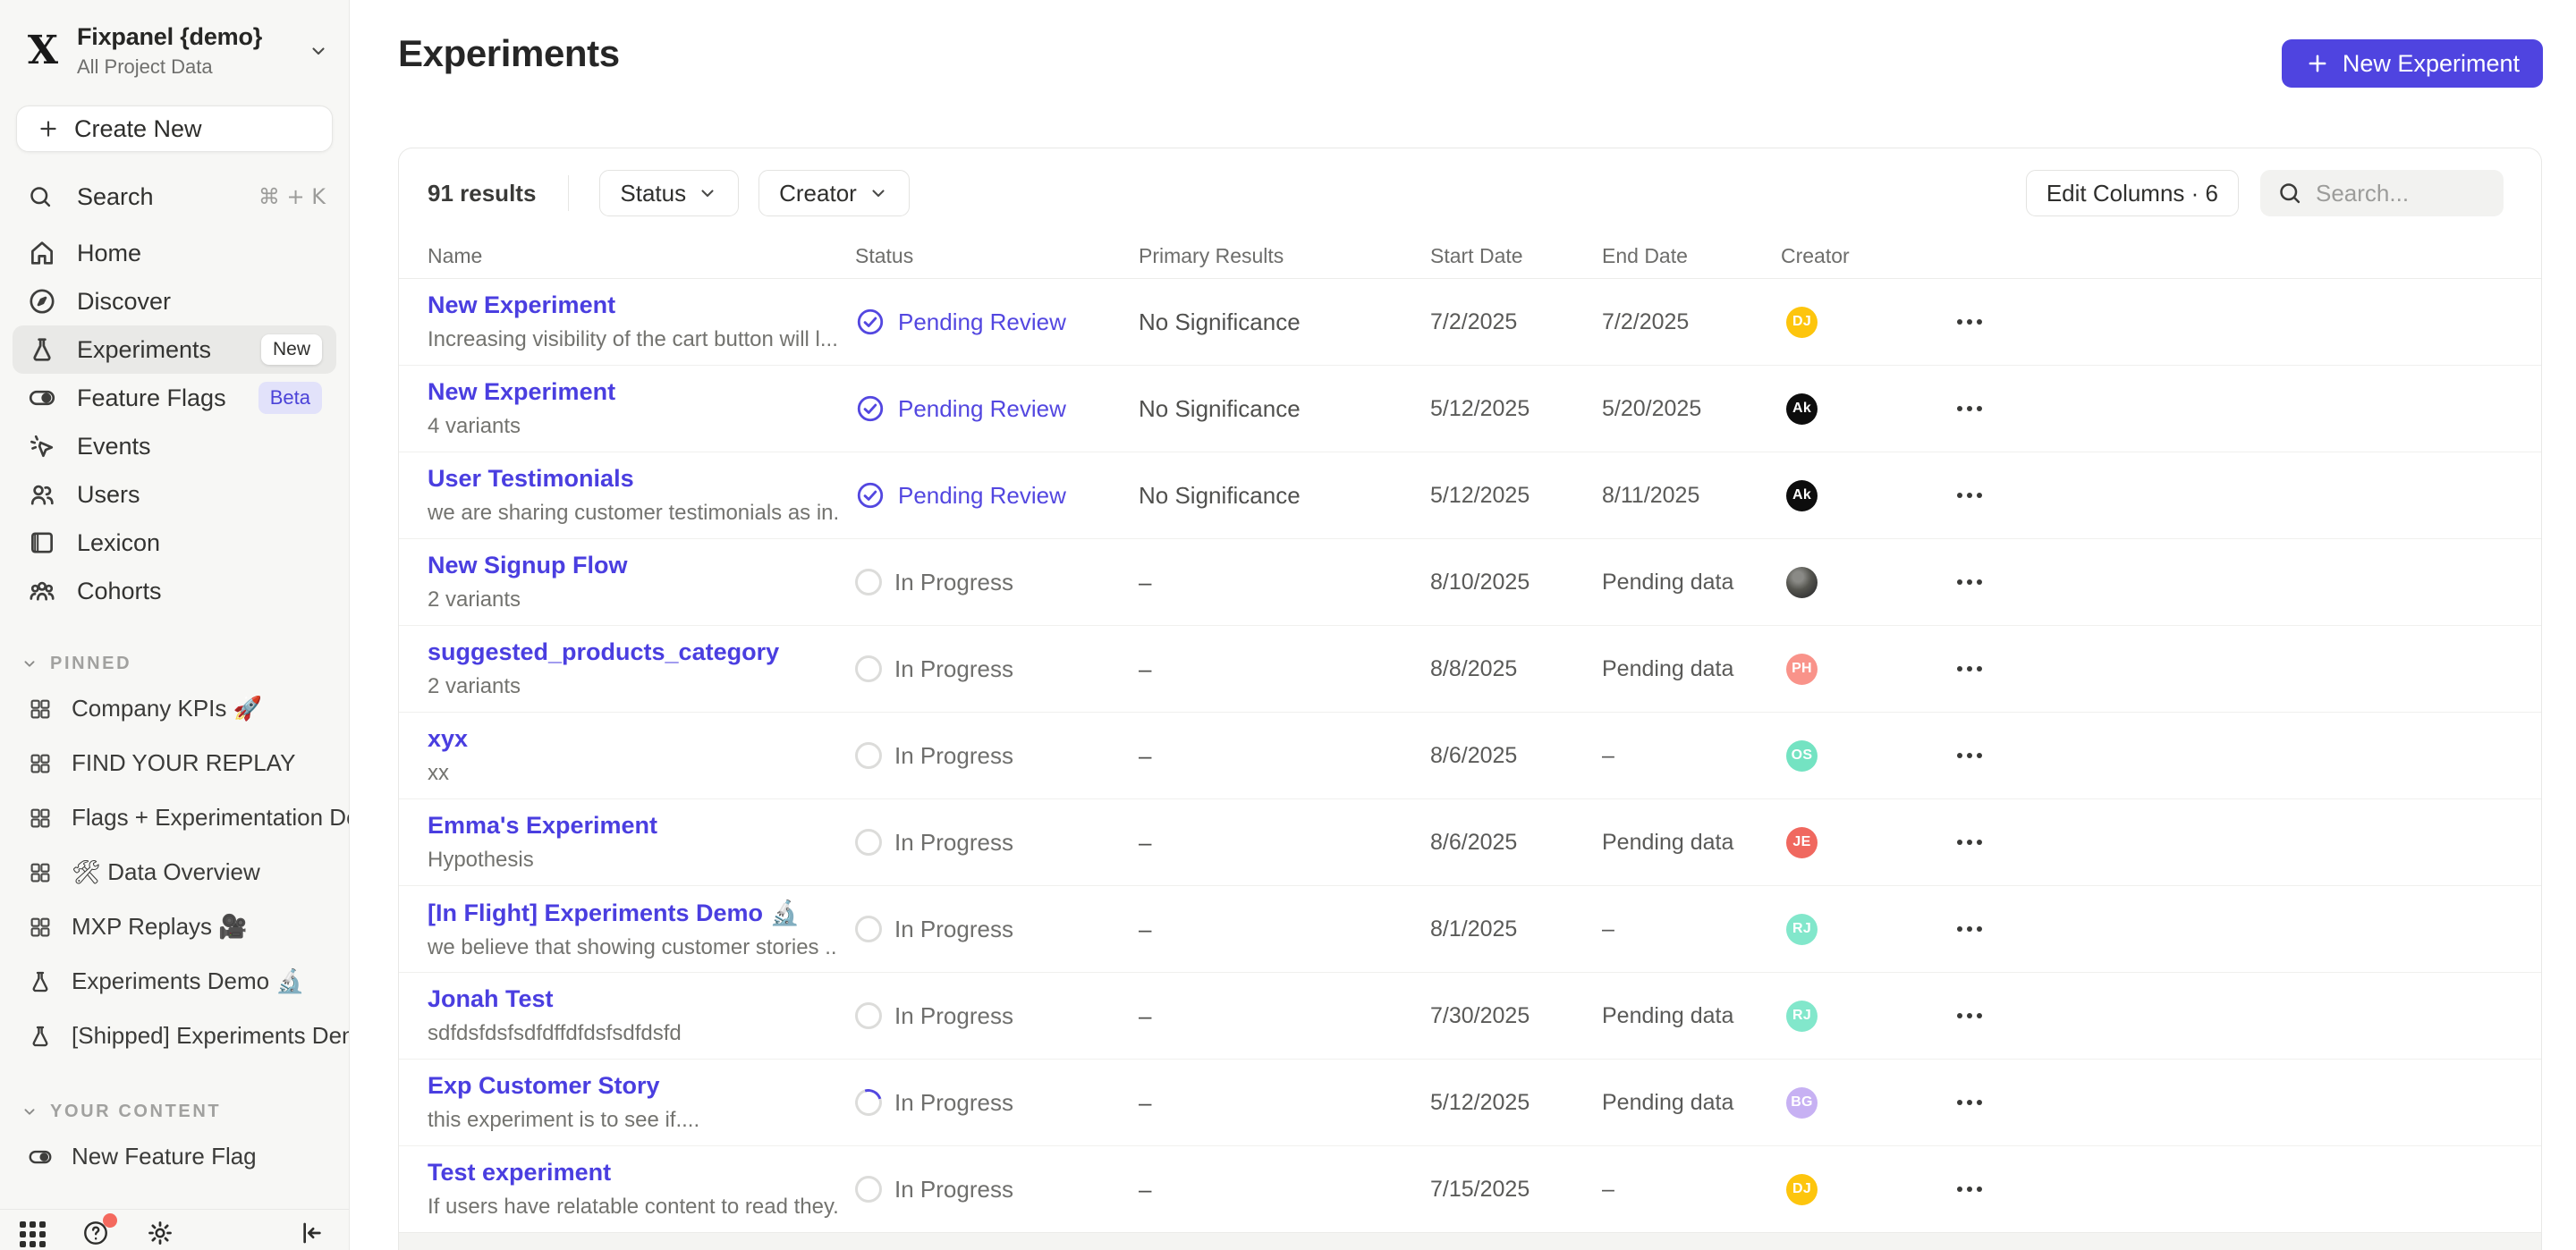 The height and width of the screenshot is (1250, 2576). What do you see at coordinates (174, 982) in the screenshot?
I see `sidebar-pinned-item: Experiments Demo 🔬` at bounding box center [174, 982].